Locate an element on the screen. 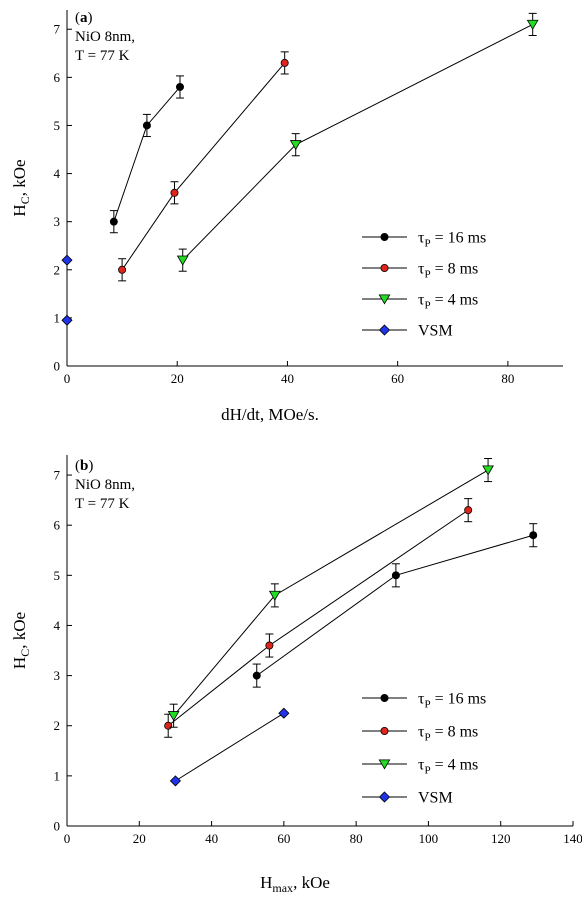  panel-label-close: ) is located at coordinates (90, 466).